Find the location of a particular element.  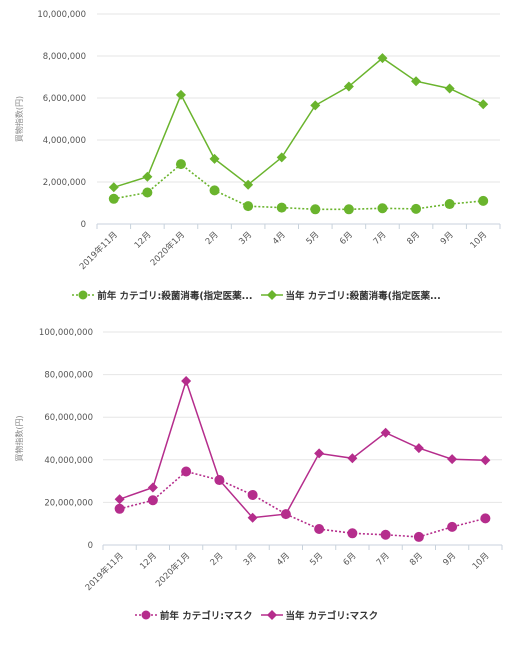

y-tick-label: 10,000,000 is located at coordinates (61, 15).